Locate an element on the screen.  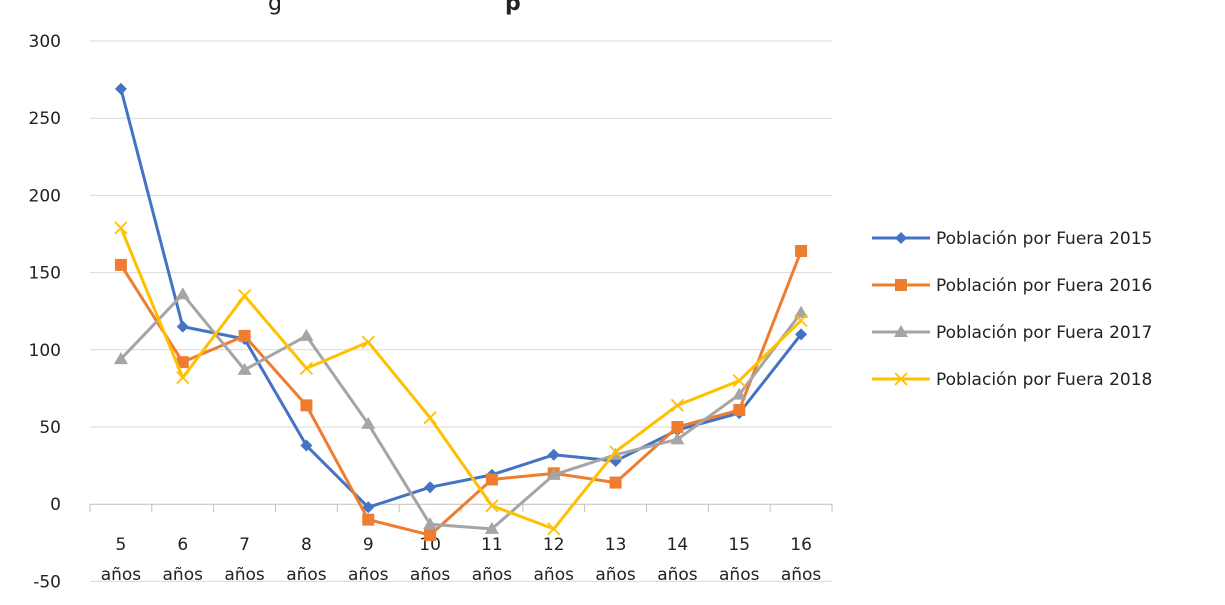
y-tick-label: 150 is located at coordinates (45, 274).